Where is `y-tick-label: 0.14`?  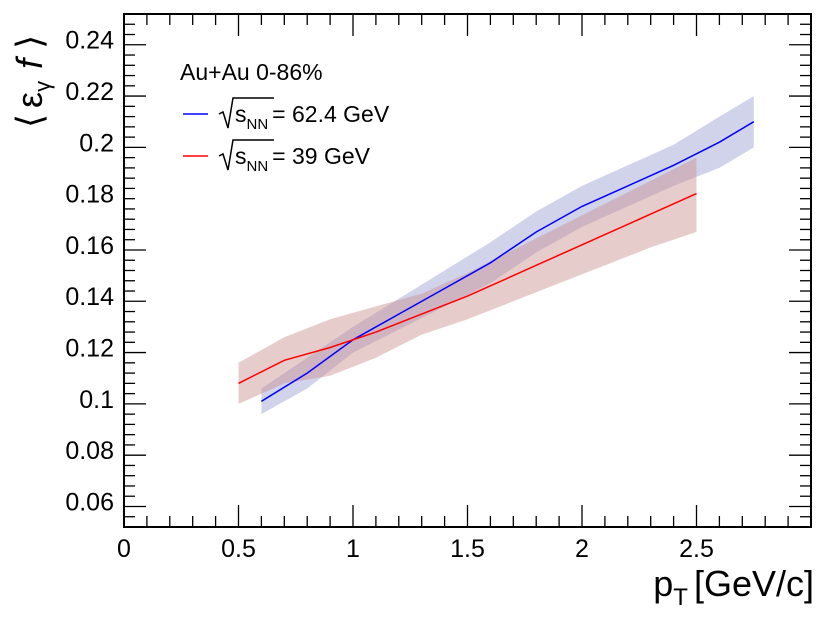
y-tick-label: 0.14 is located at coordinates (89, 297).